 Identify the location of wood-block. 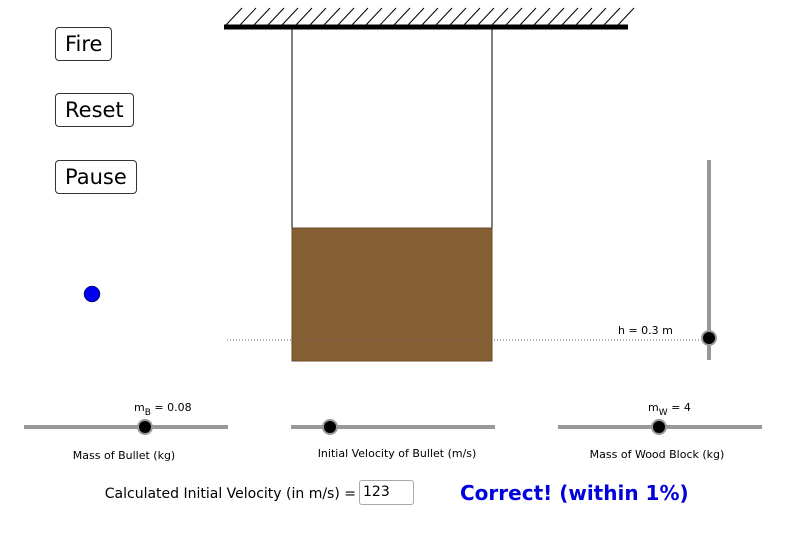
(392, 294).